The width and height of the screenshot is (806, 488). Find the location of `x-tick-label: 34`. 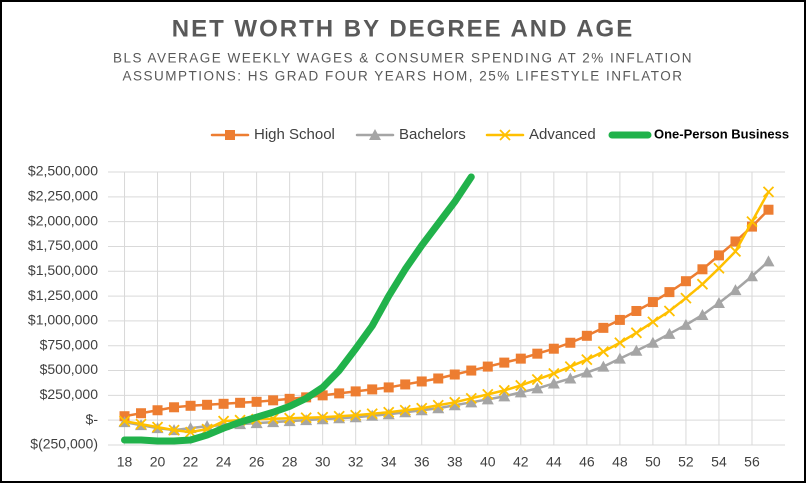

x-tick-label: 34 is located at coordinates (389, 462).